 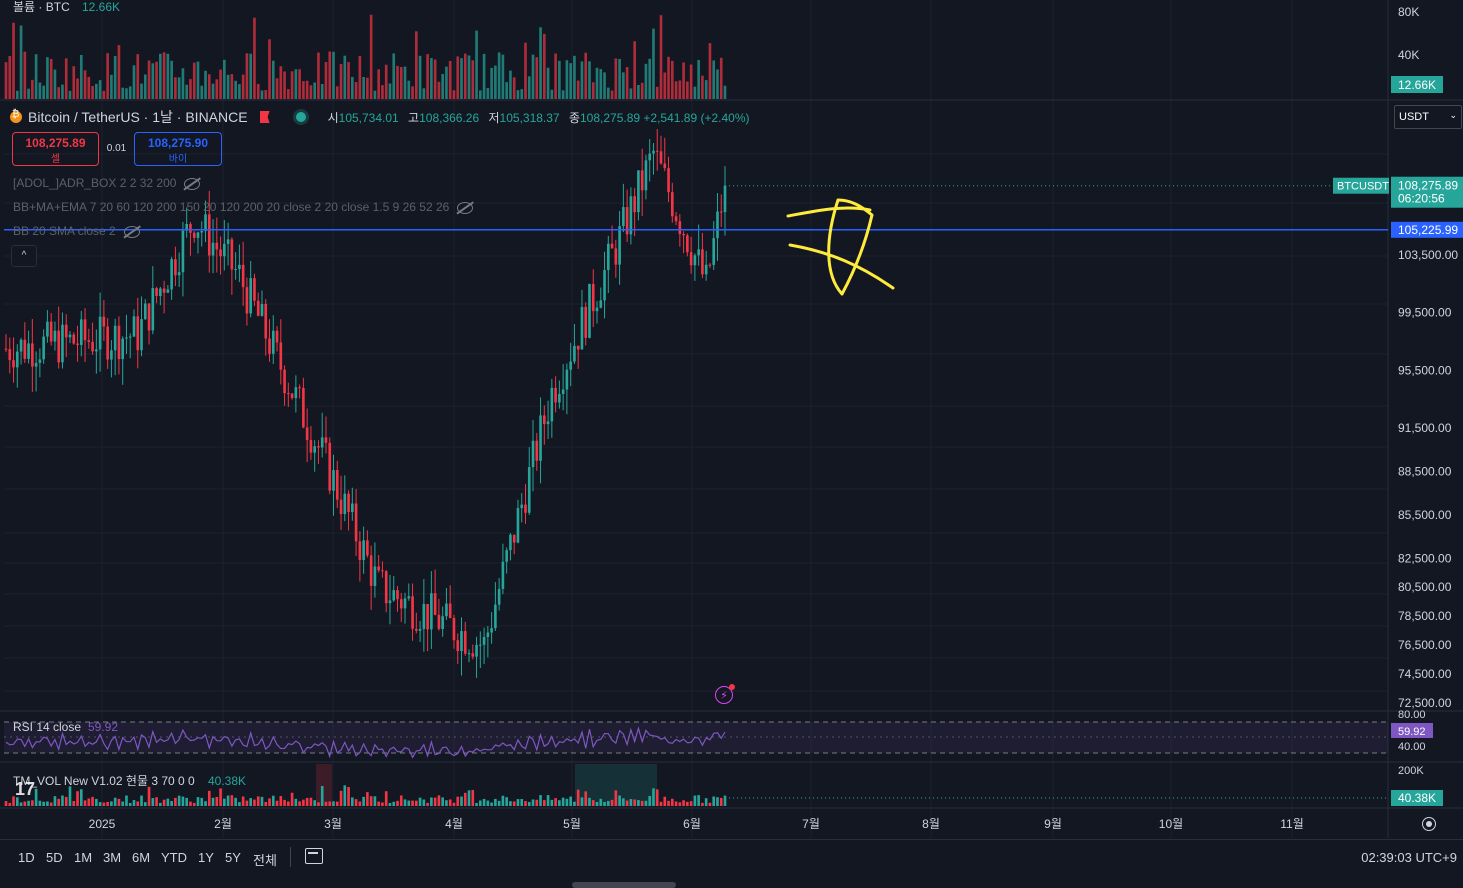 I want to click on rsi-pane-title: RSI 14 close, so click(x=47, y=727).